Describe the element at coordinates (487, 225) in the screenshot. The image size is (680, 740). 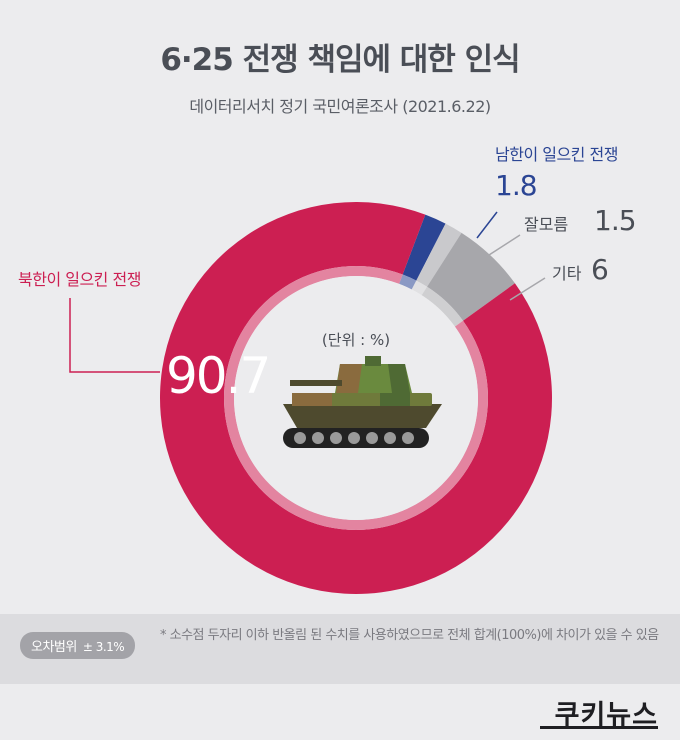
I see `leader-line-south` at that location.